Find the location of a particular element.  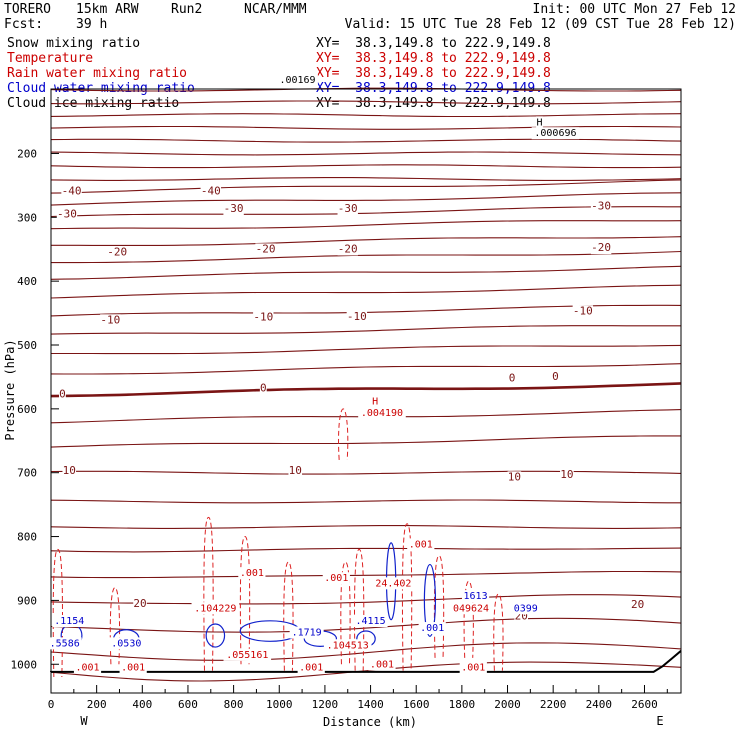

y-tick-label: 400 is located at coordinates (27, 281).